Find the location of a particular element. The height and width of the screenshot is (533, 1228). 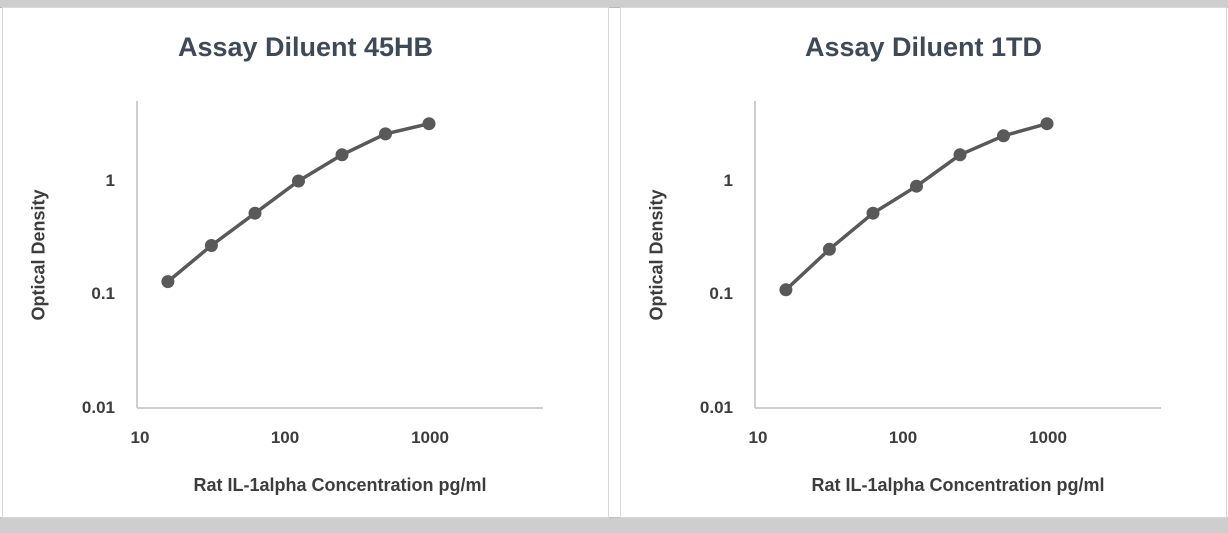

top-gray-strip is located at coordinates (614, 4).